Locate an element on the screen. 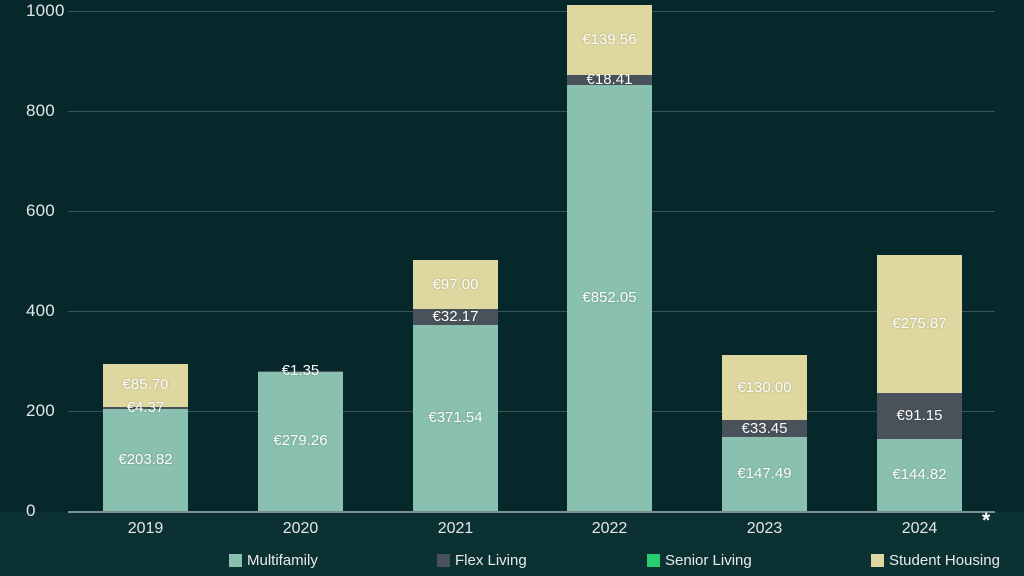  bar-2022: €852.05 €18.41 €139.56 is located at coordinates (609, 256).